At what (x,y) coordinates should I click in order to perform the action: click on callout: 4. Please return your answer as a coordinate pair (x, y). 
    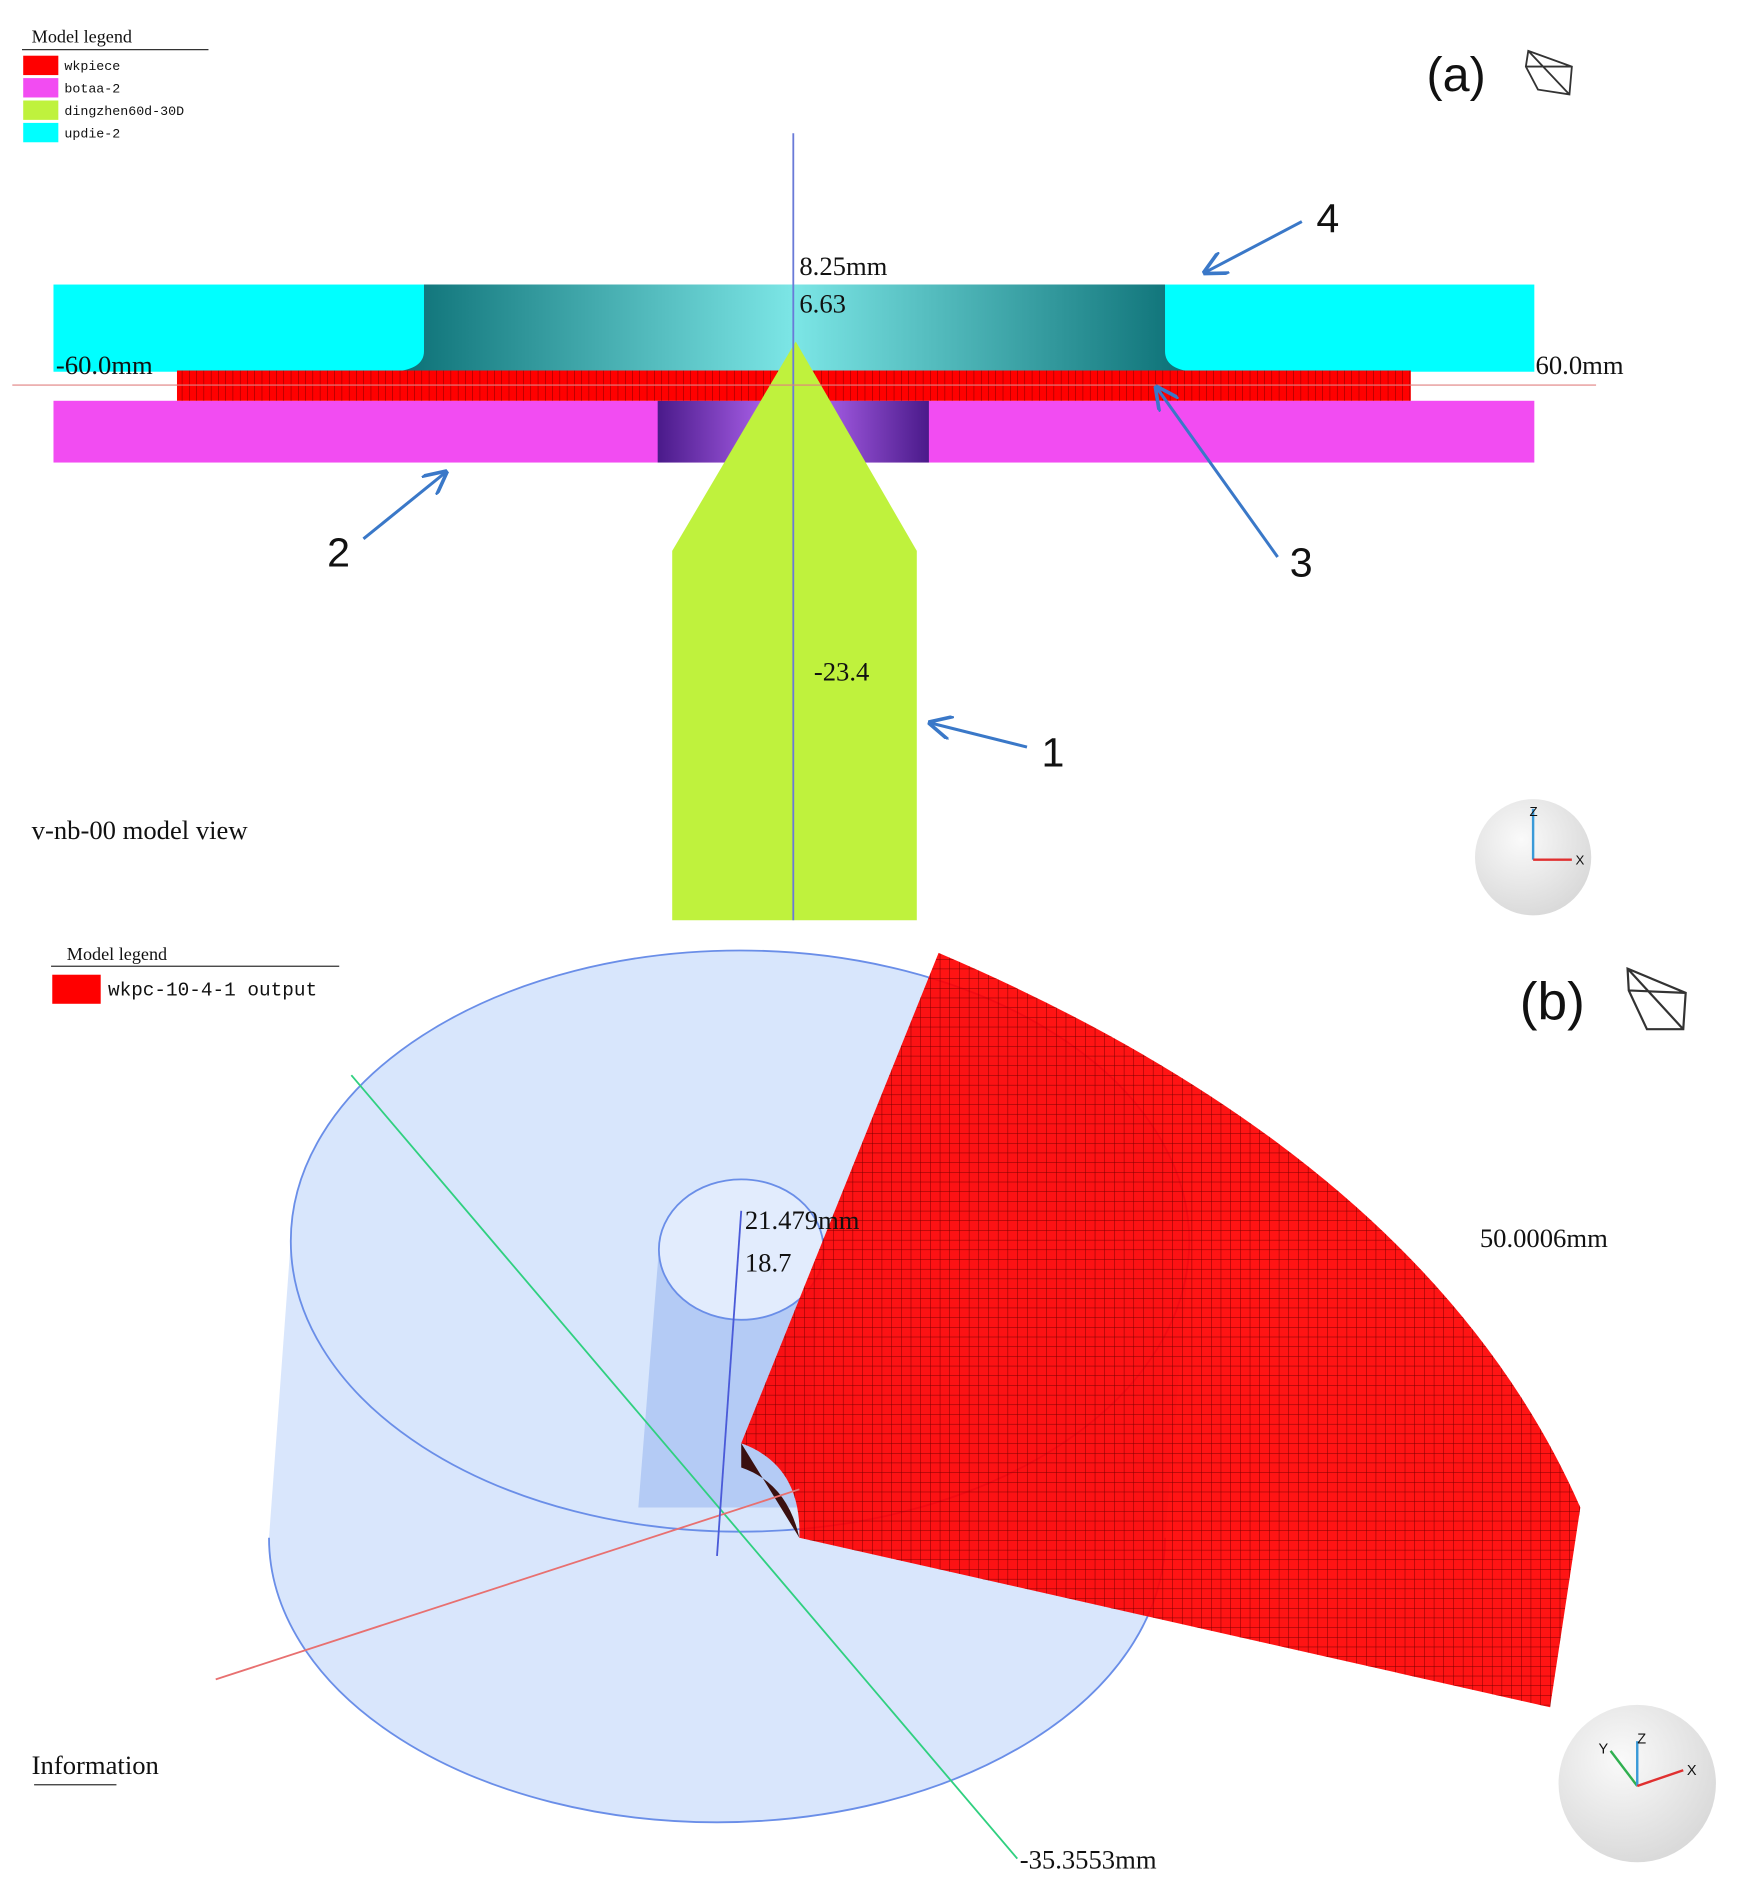
    Looking at the image, I should click on (1327, 218).